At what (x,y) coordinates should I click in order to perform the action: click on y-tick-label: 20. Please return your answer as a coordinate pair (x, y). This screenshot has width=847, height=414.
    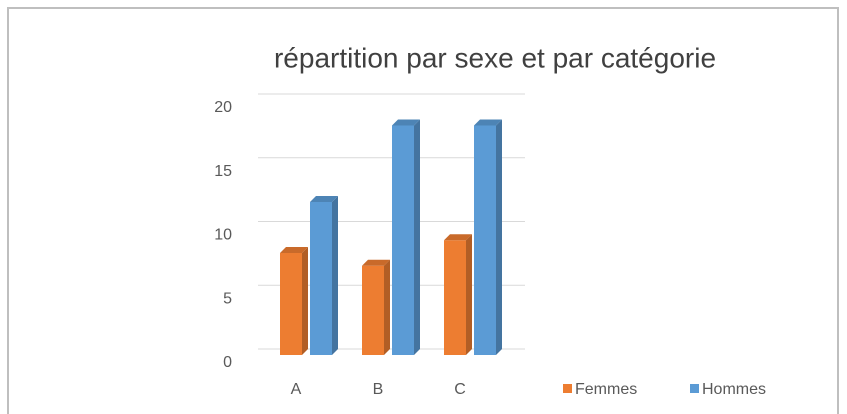
    Looking at the image, I should click on (223, 107).